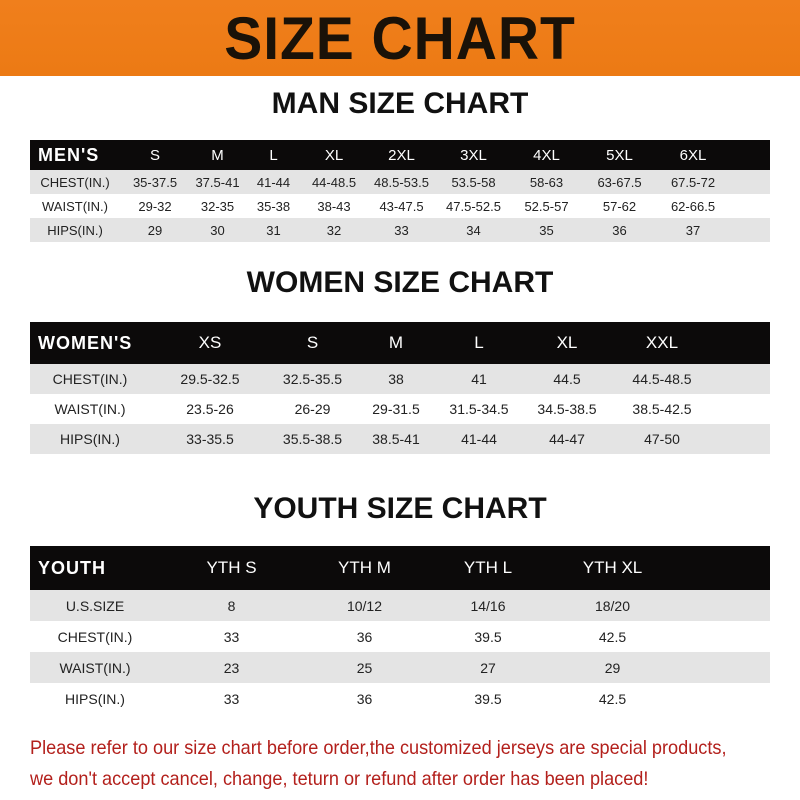 Image resolution: width=800 pixels, height=800 pixels. I want to click on table-header: YOUTH YTH S YTH M YTH L YTH XL, so click(400, 568).